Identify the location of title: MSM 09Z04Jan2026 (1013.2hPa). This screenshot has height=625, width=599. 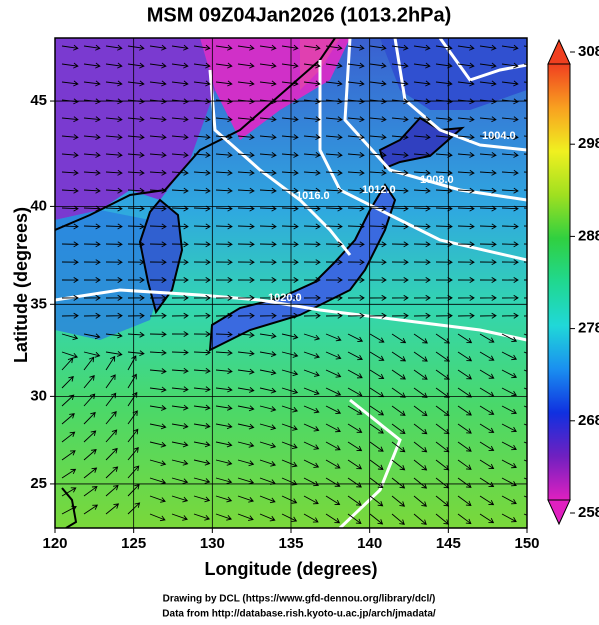
(299, 15).